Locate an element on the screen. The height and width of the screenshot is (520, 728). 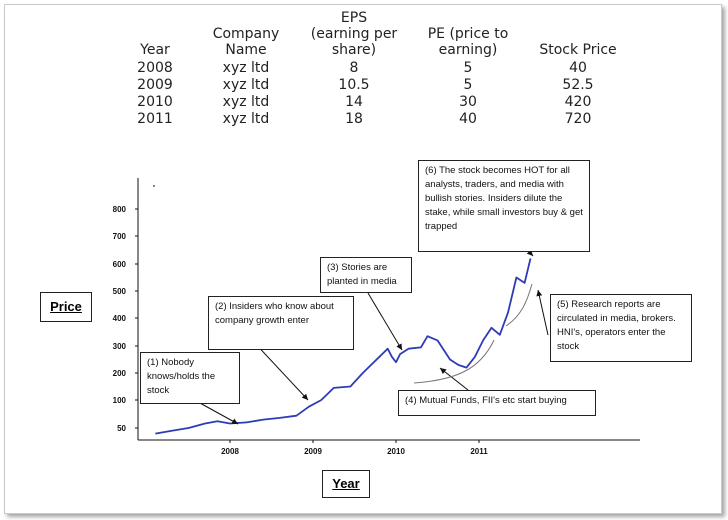
y-axis-label: Price is located at coordinates (66, 307).